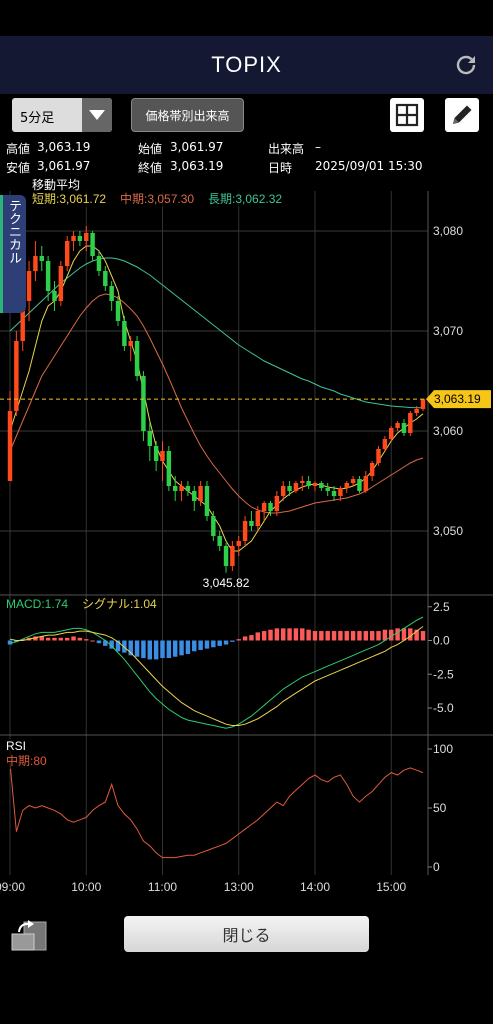  What do you see at coordinates (29, 935) in the screenshot?
I see `rotate-button` at bounding box center [29, 935].